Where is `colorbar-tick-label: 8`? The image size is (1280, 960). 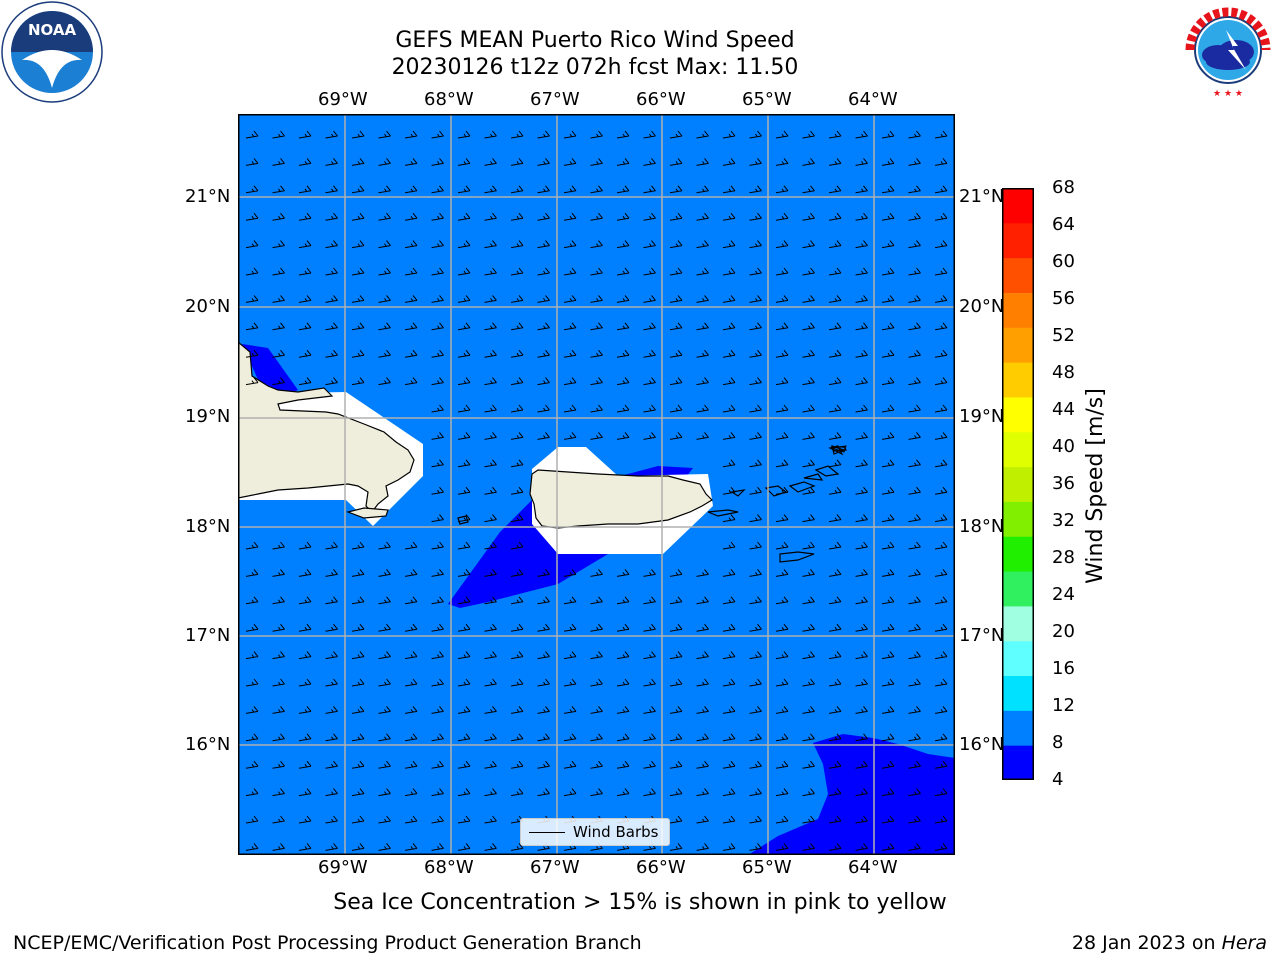
colorbar-tick-label: 8 is located at coordinates (1058, 742).